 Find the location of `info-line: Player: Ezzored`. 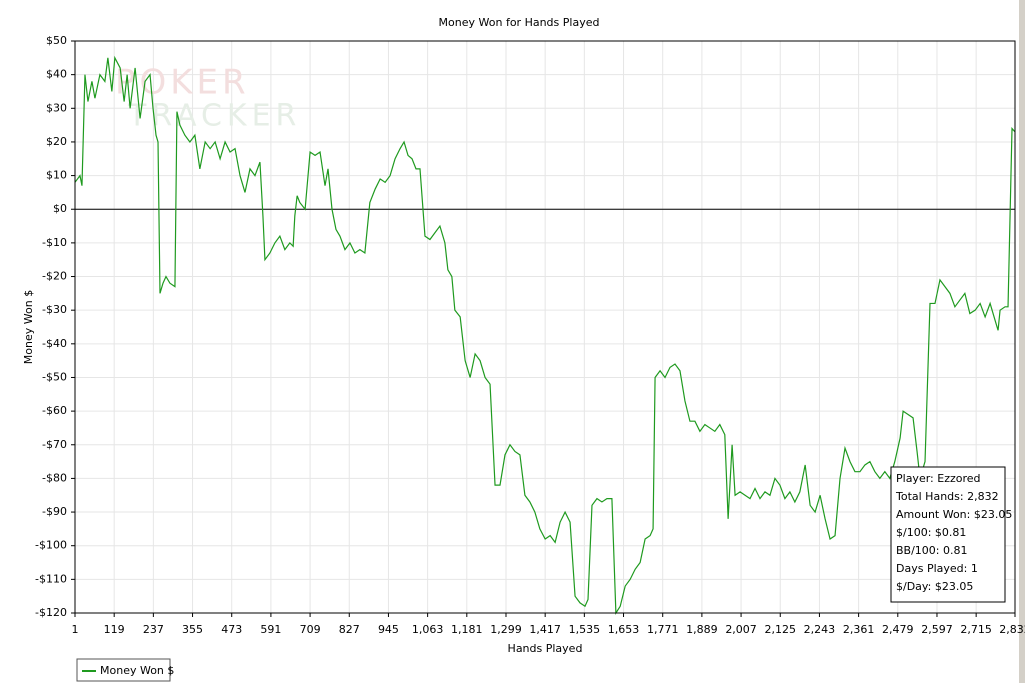

info-line: Player: Ezzored is located at coordinates (938, 478).